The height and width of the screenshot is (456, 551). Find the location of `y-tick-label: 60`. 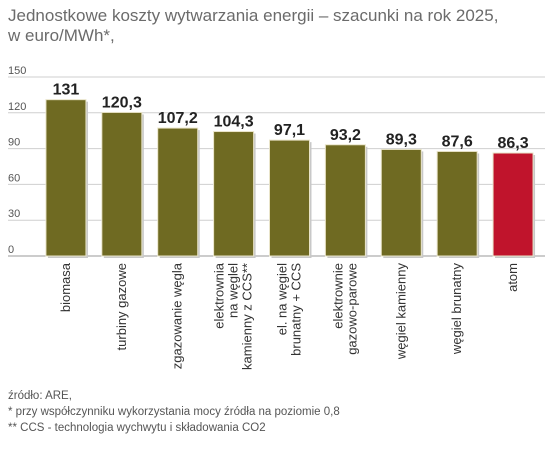

y-tick-label: 60 is located at coordinates (14, 178).